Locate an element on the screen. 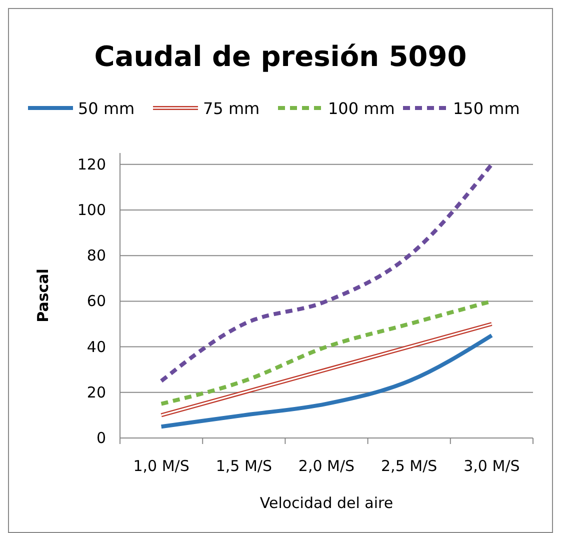 The height and width of the screenshot is (533, 562). x-tick-label: 2,5 M/S is located at coordinates (409, 466).